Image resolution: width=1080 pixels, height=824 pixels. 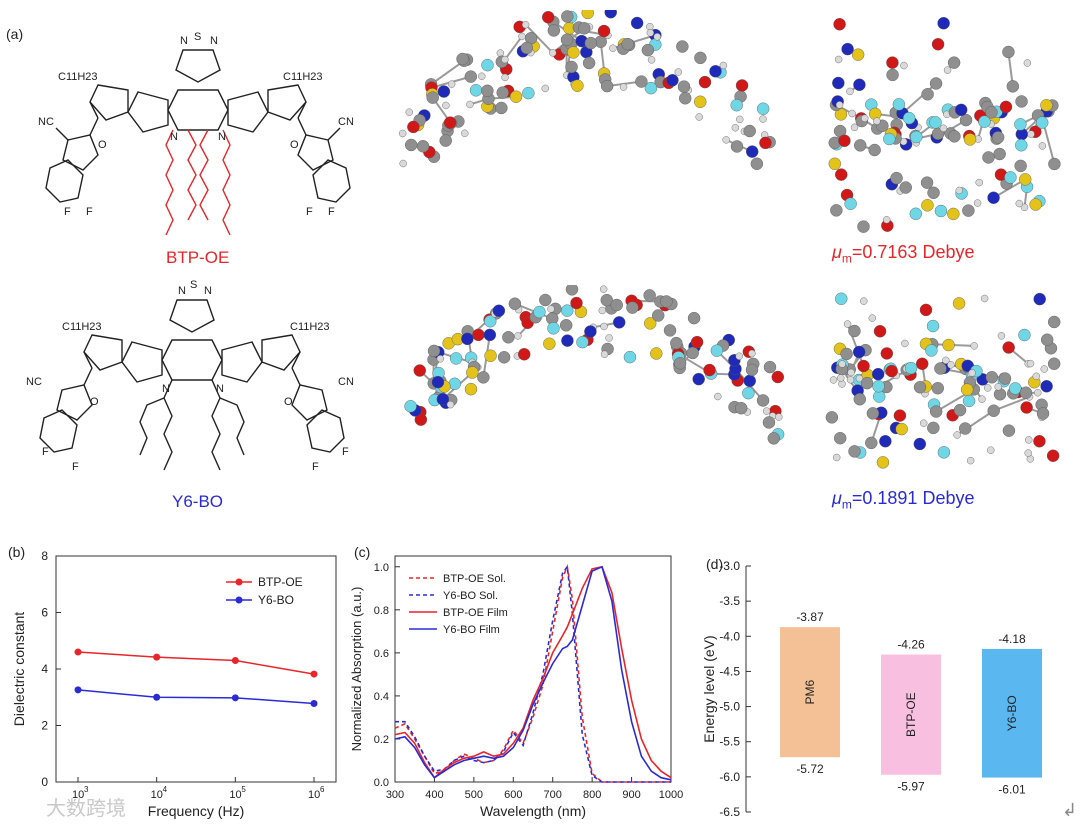 What do you see at coordinates (239, 582) in the screenshot?
I see `legend-marker` at bounding box center [239, 582].